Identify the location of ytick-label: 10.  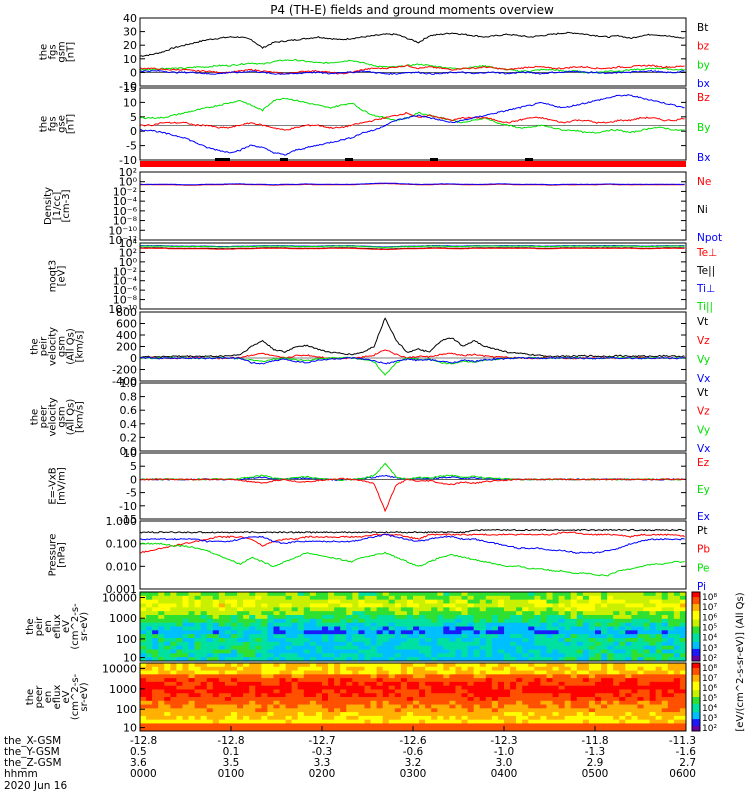
(130, 59).